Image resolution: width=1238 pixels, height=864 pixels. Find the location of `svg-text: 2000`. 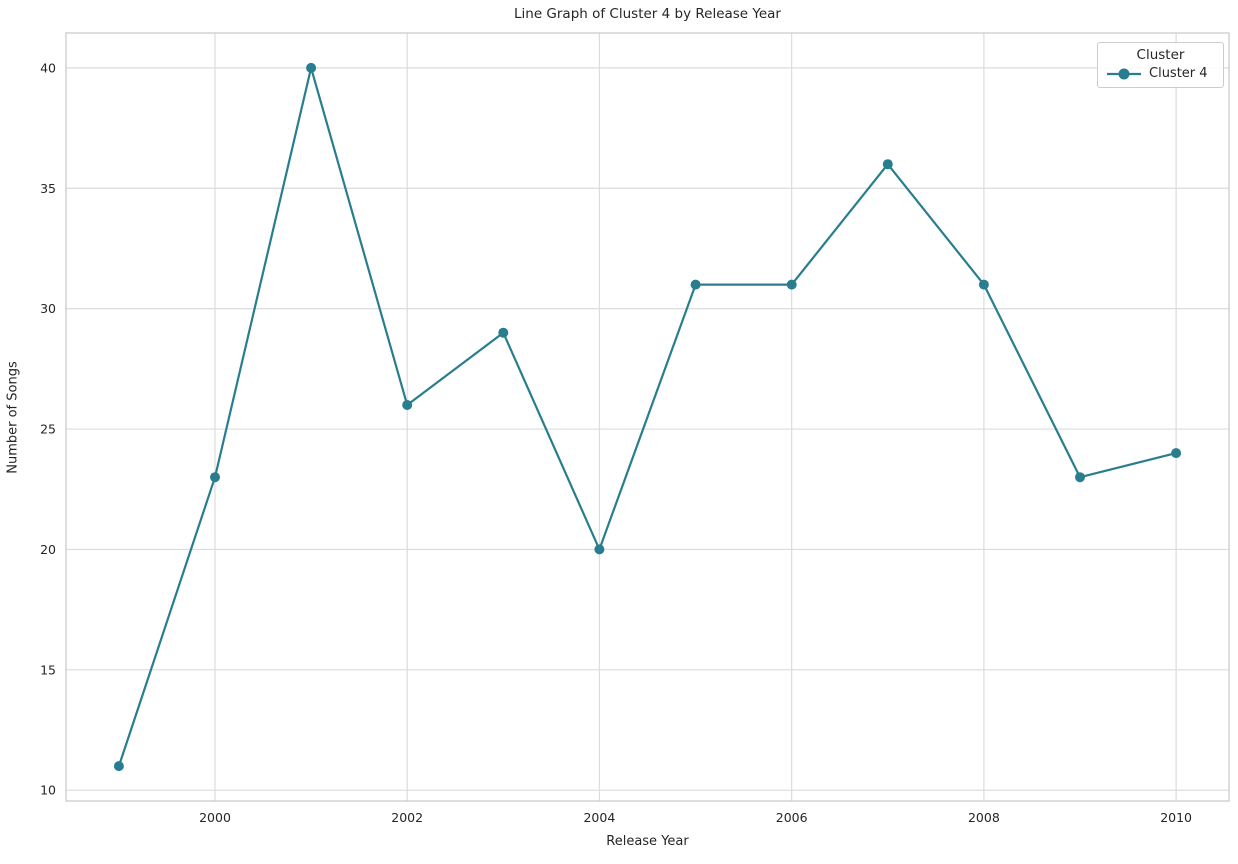

svg-text: 2000 is located at coordinates (215, 817).